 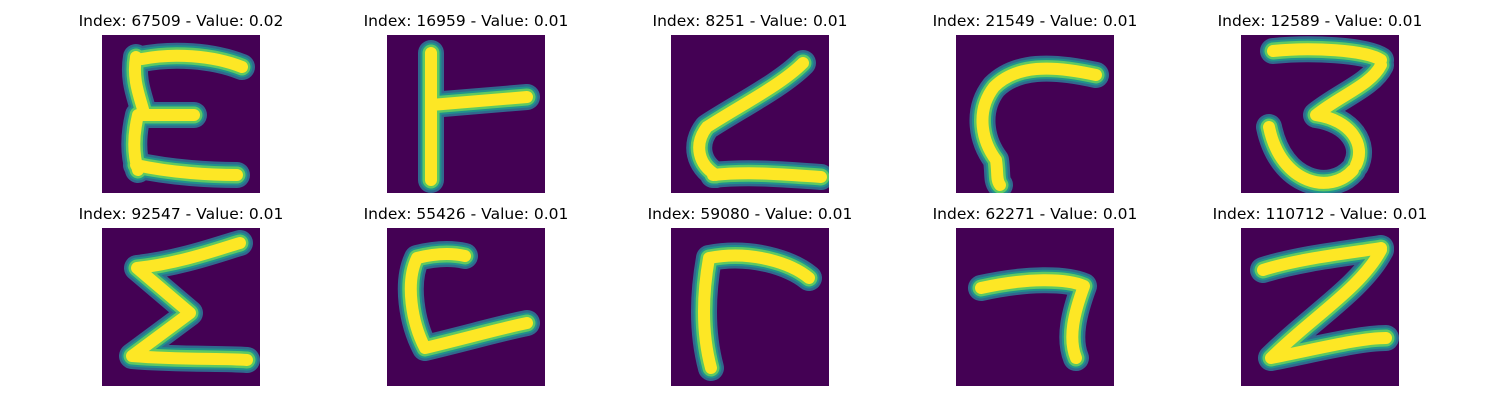 What do you see at coordinates (181, 21) in the screenshot?
I see `panel-title: Index: 67509 - Value: 0.02` at bounding box center [181, 21].